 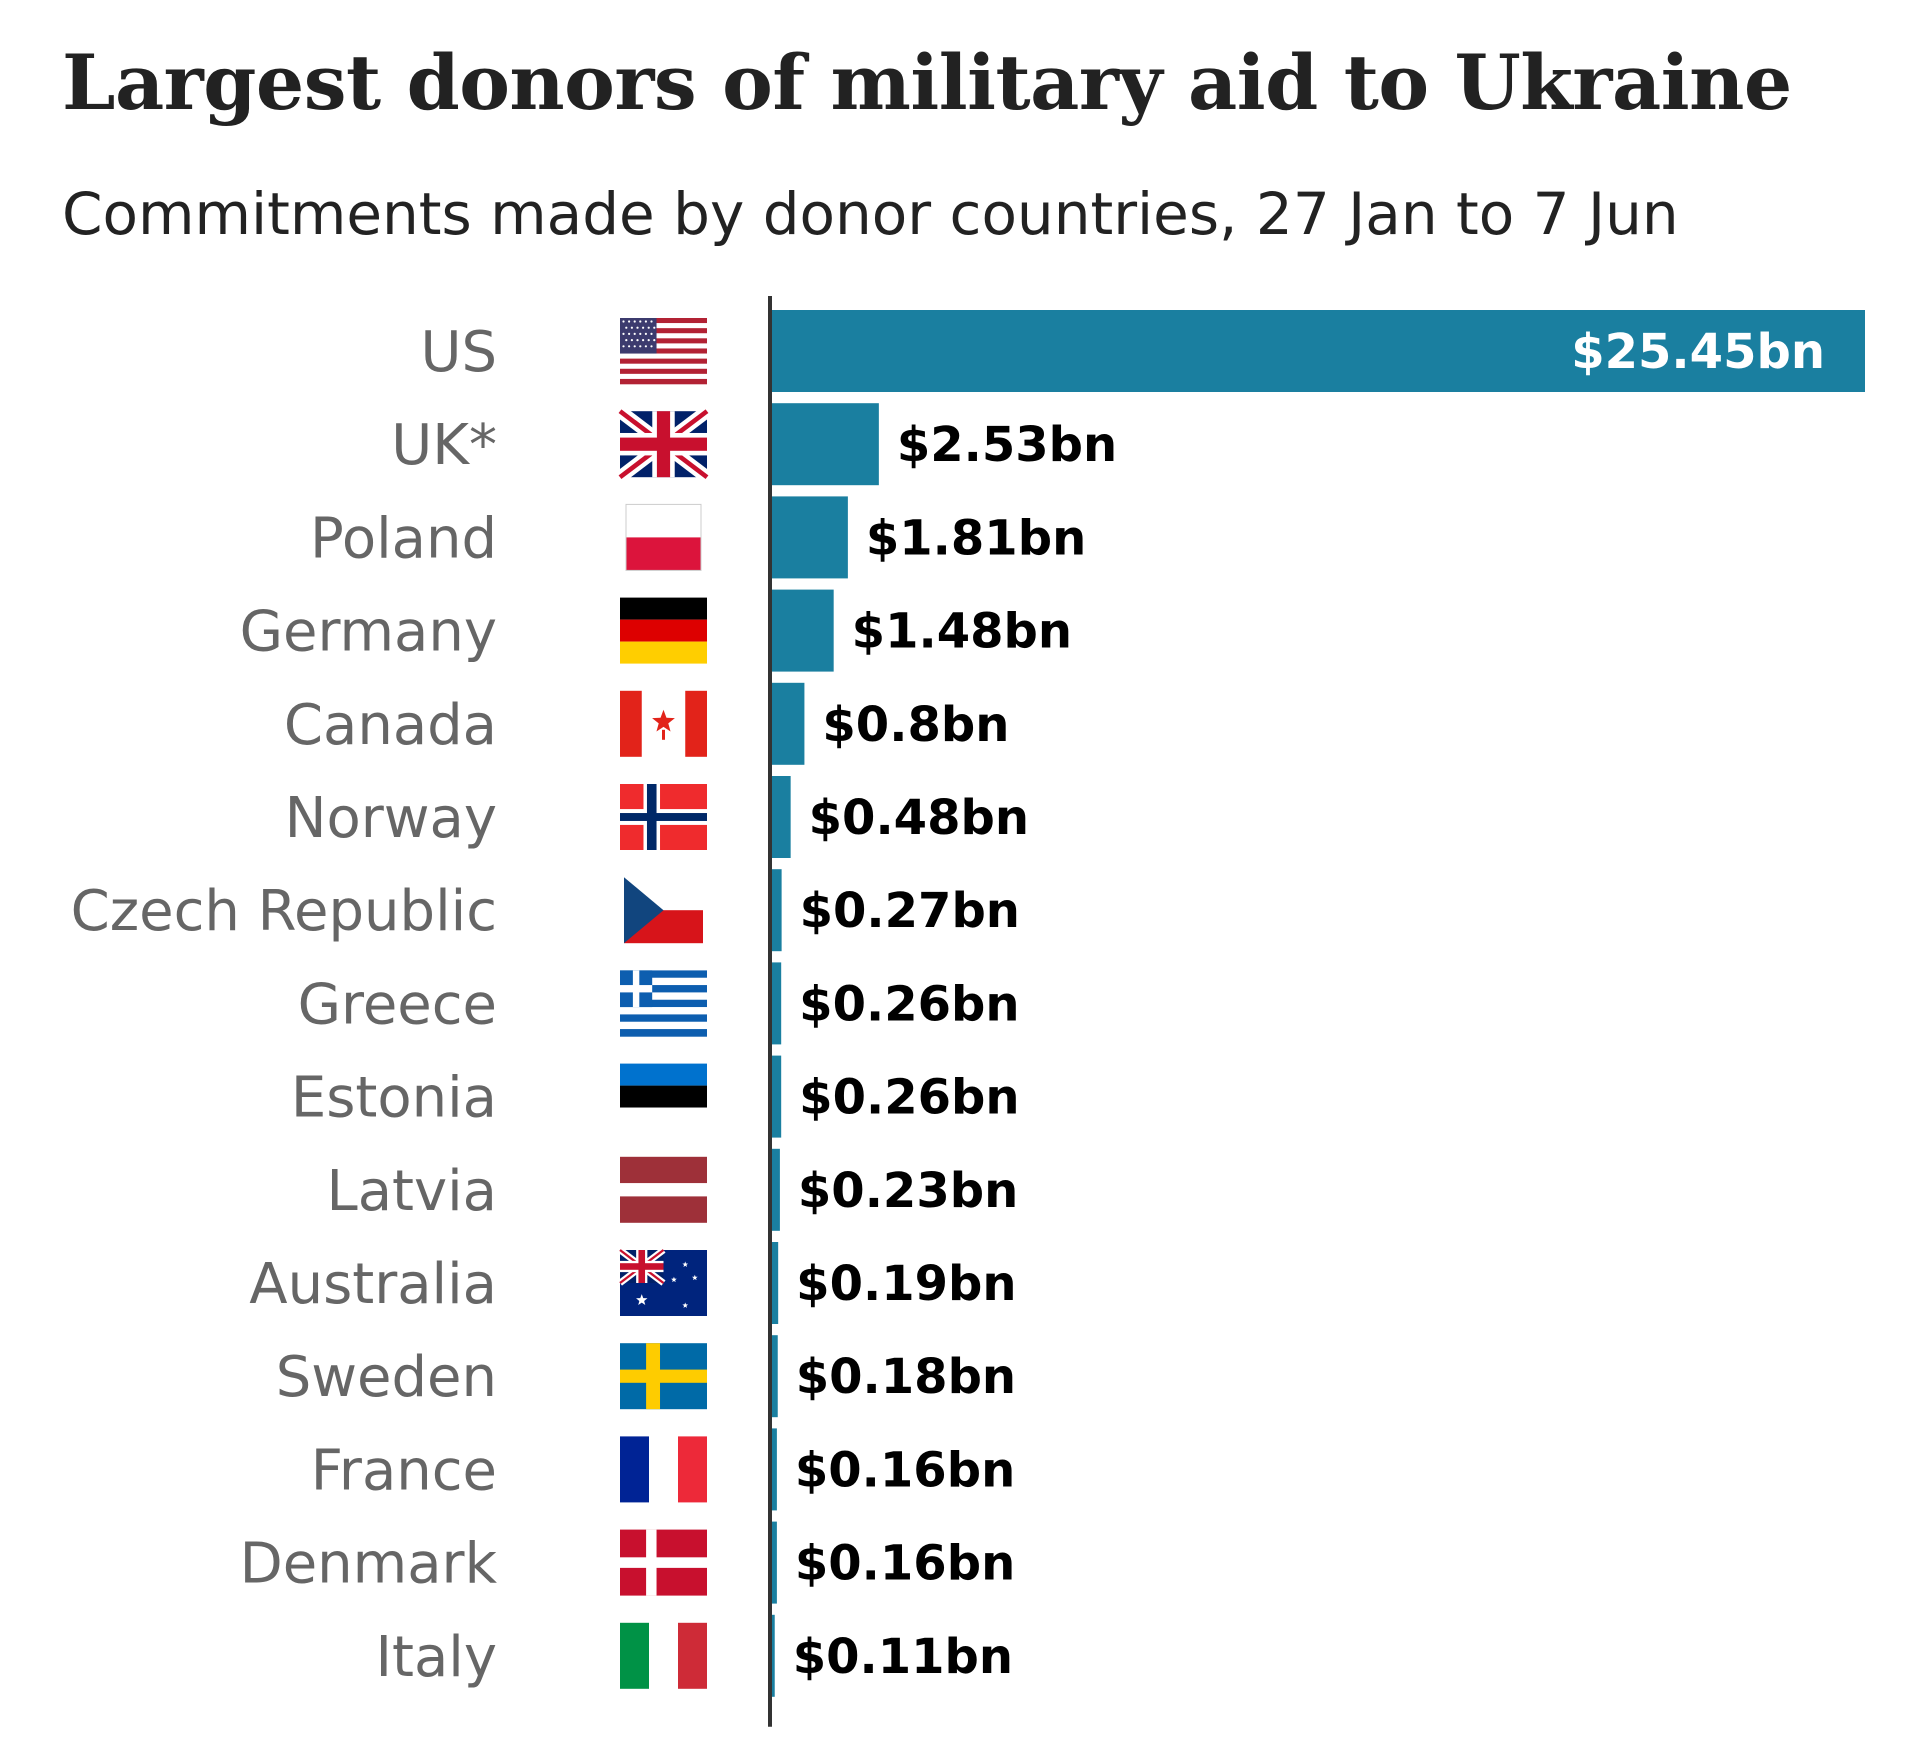 What do you see at coordinates (386, 1377) in the screenshot?
I see `category-label: Sweden` at bounding box center [386, 1377].